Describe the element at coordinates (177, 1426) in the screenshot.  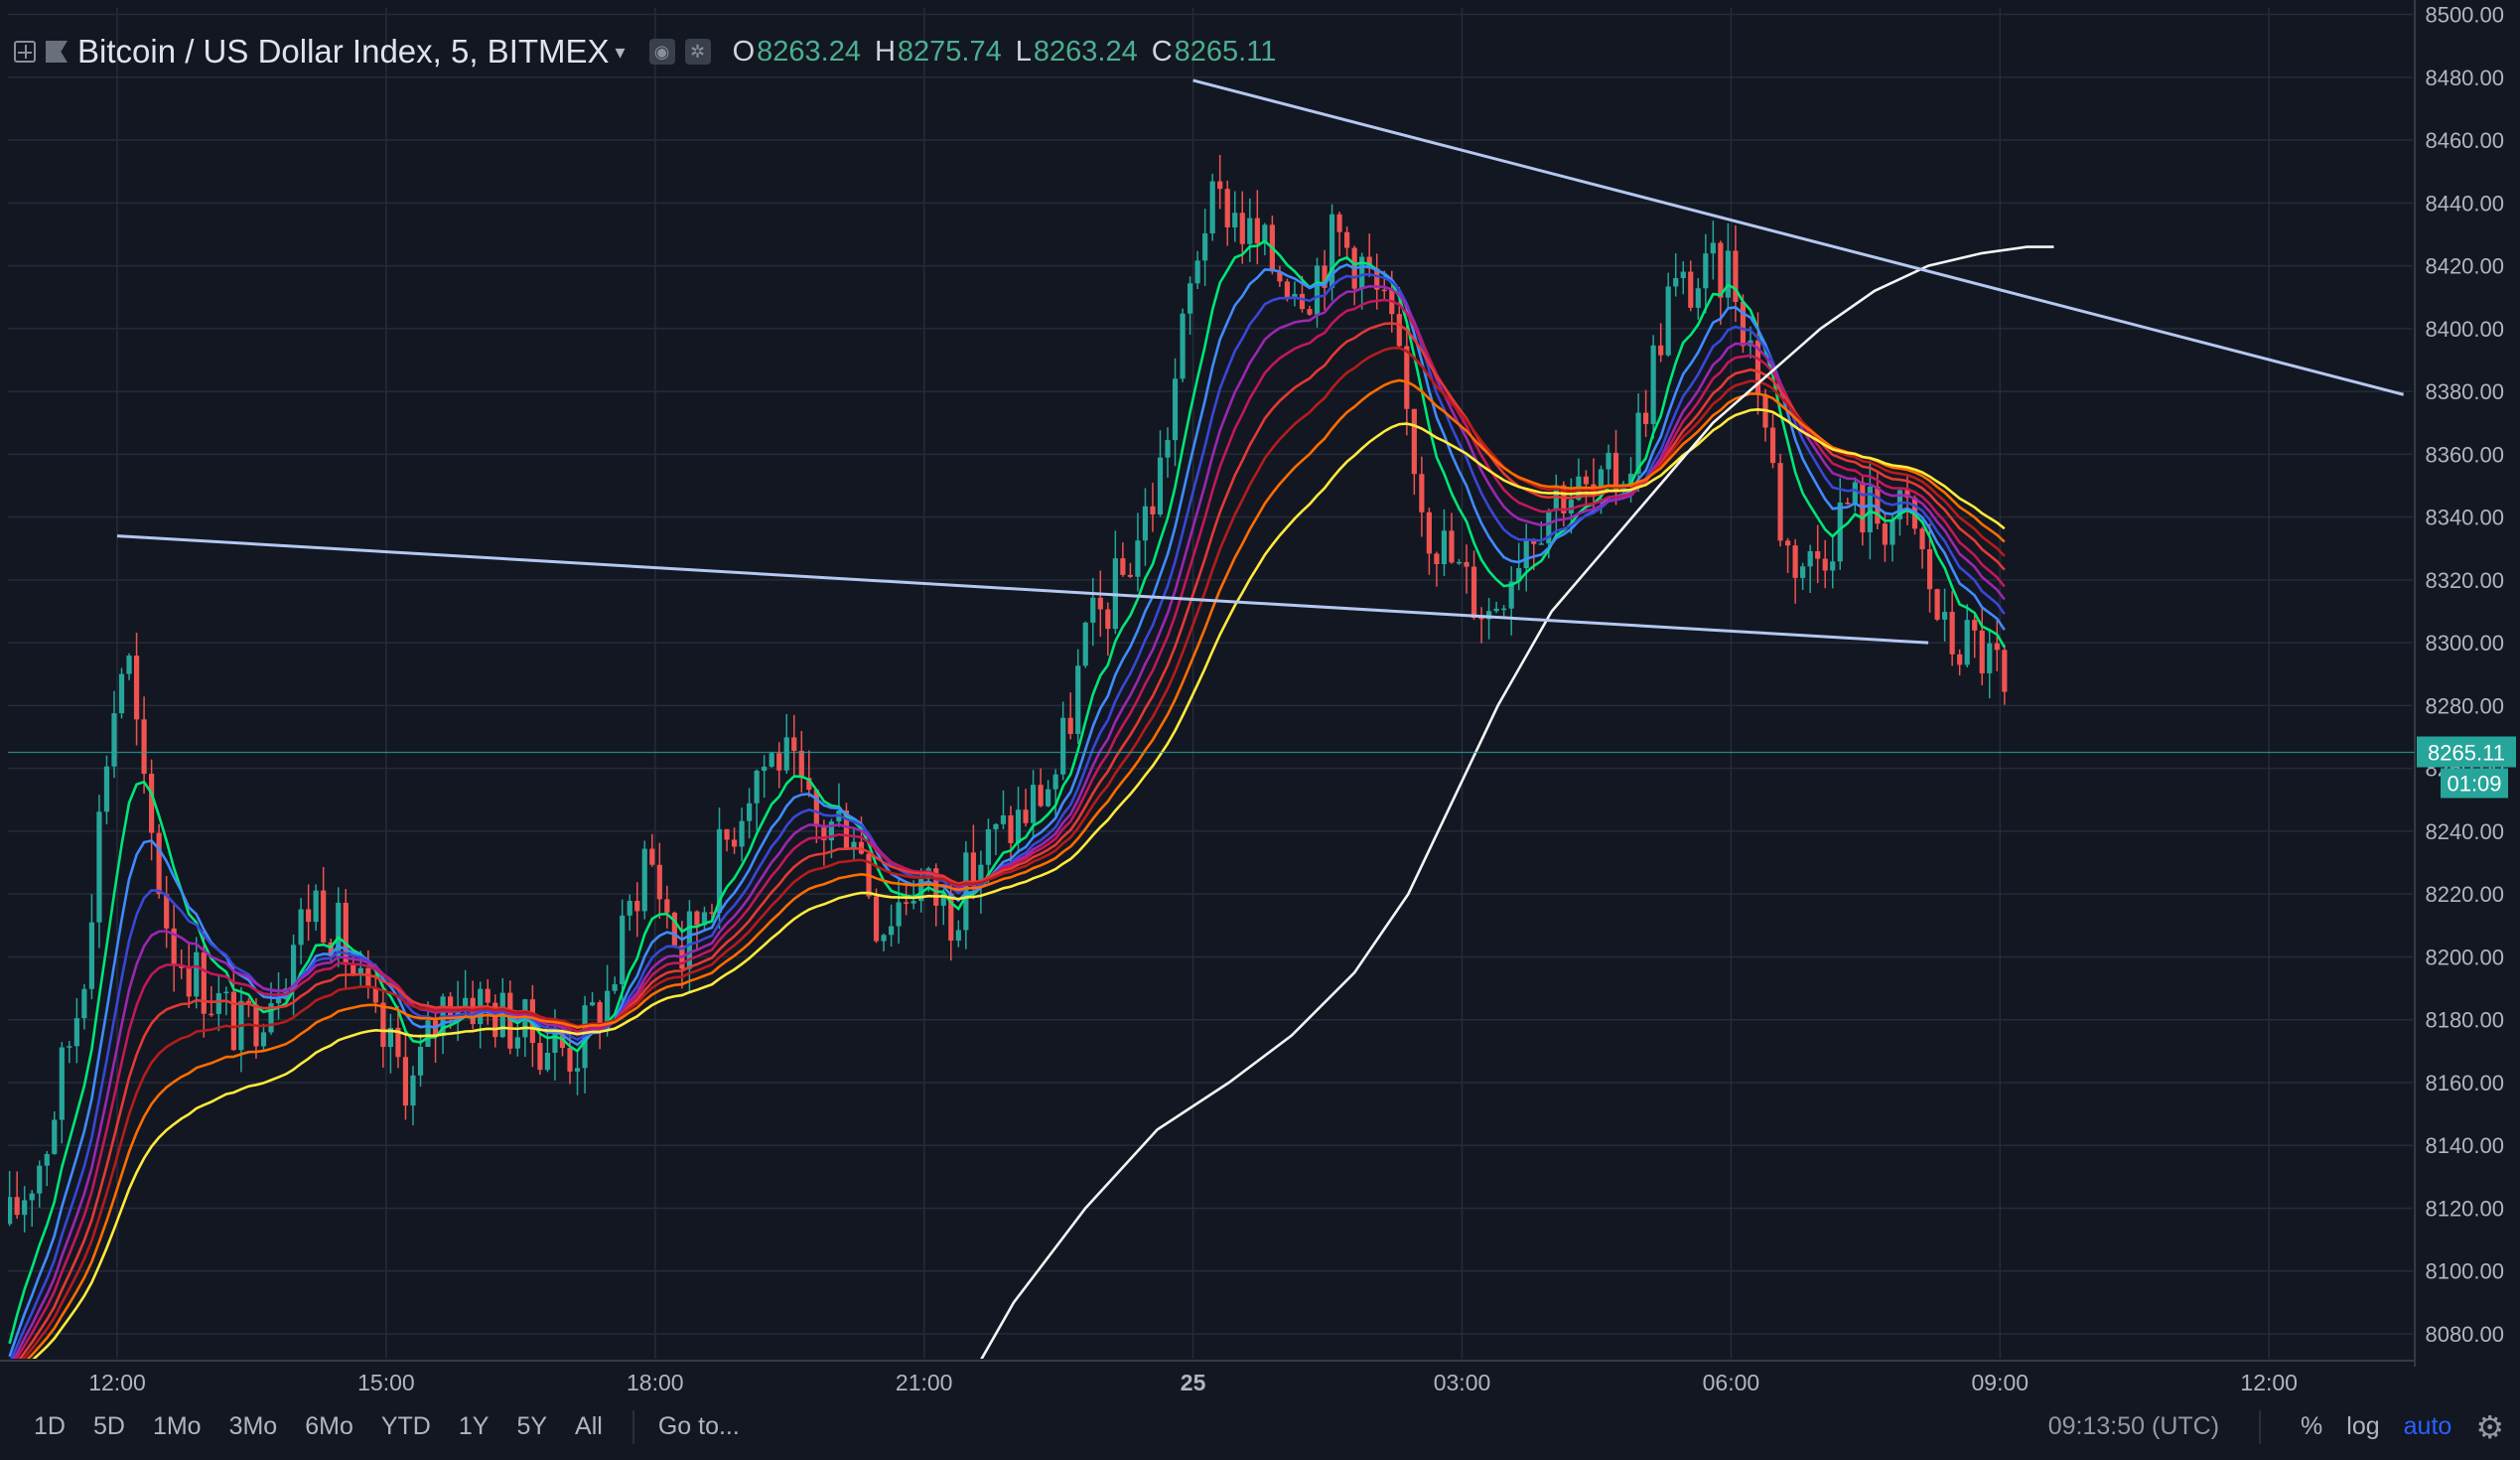
I see `range-1mo: 1Mo` at that location.